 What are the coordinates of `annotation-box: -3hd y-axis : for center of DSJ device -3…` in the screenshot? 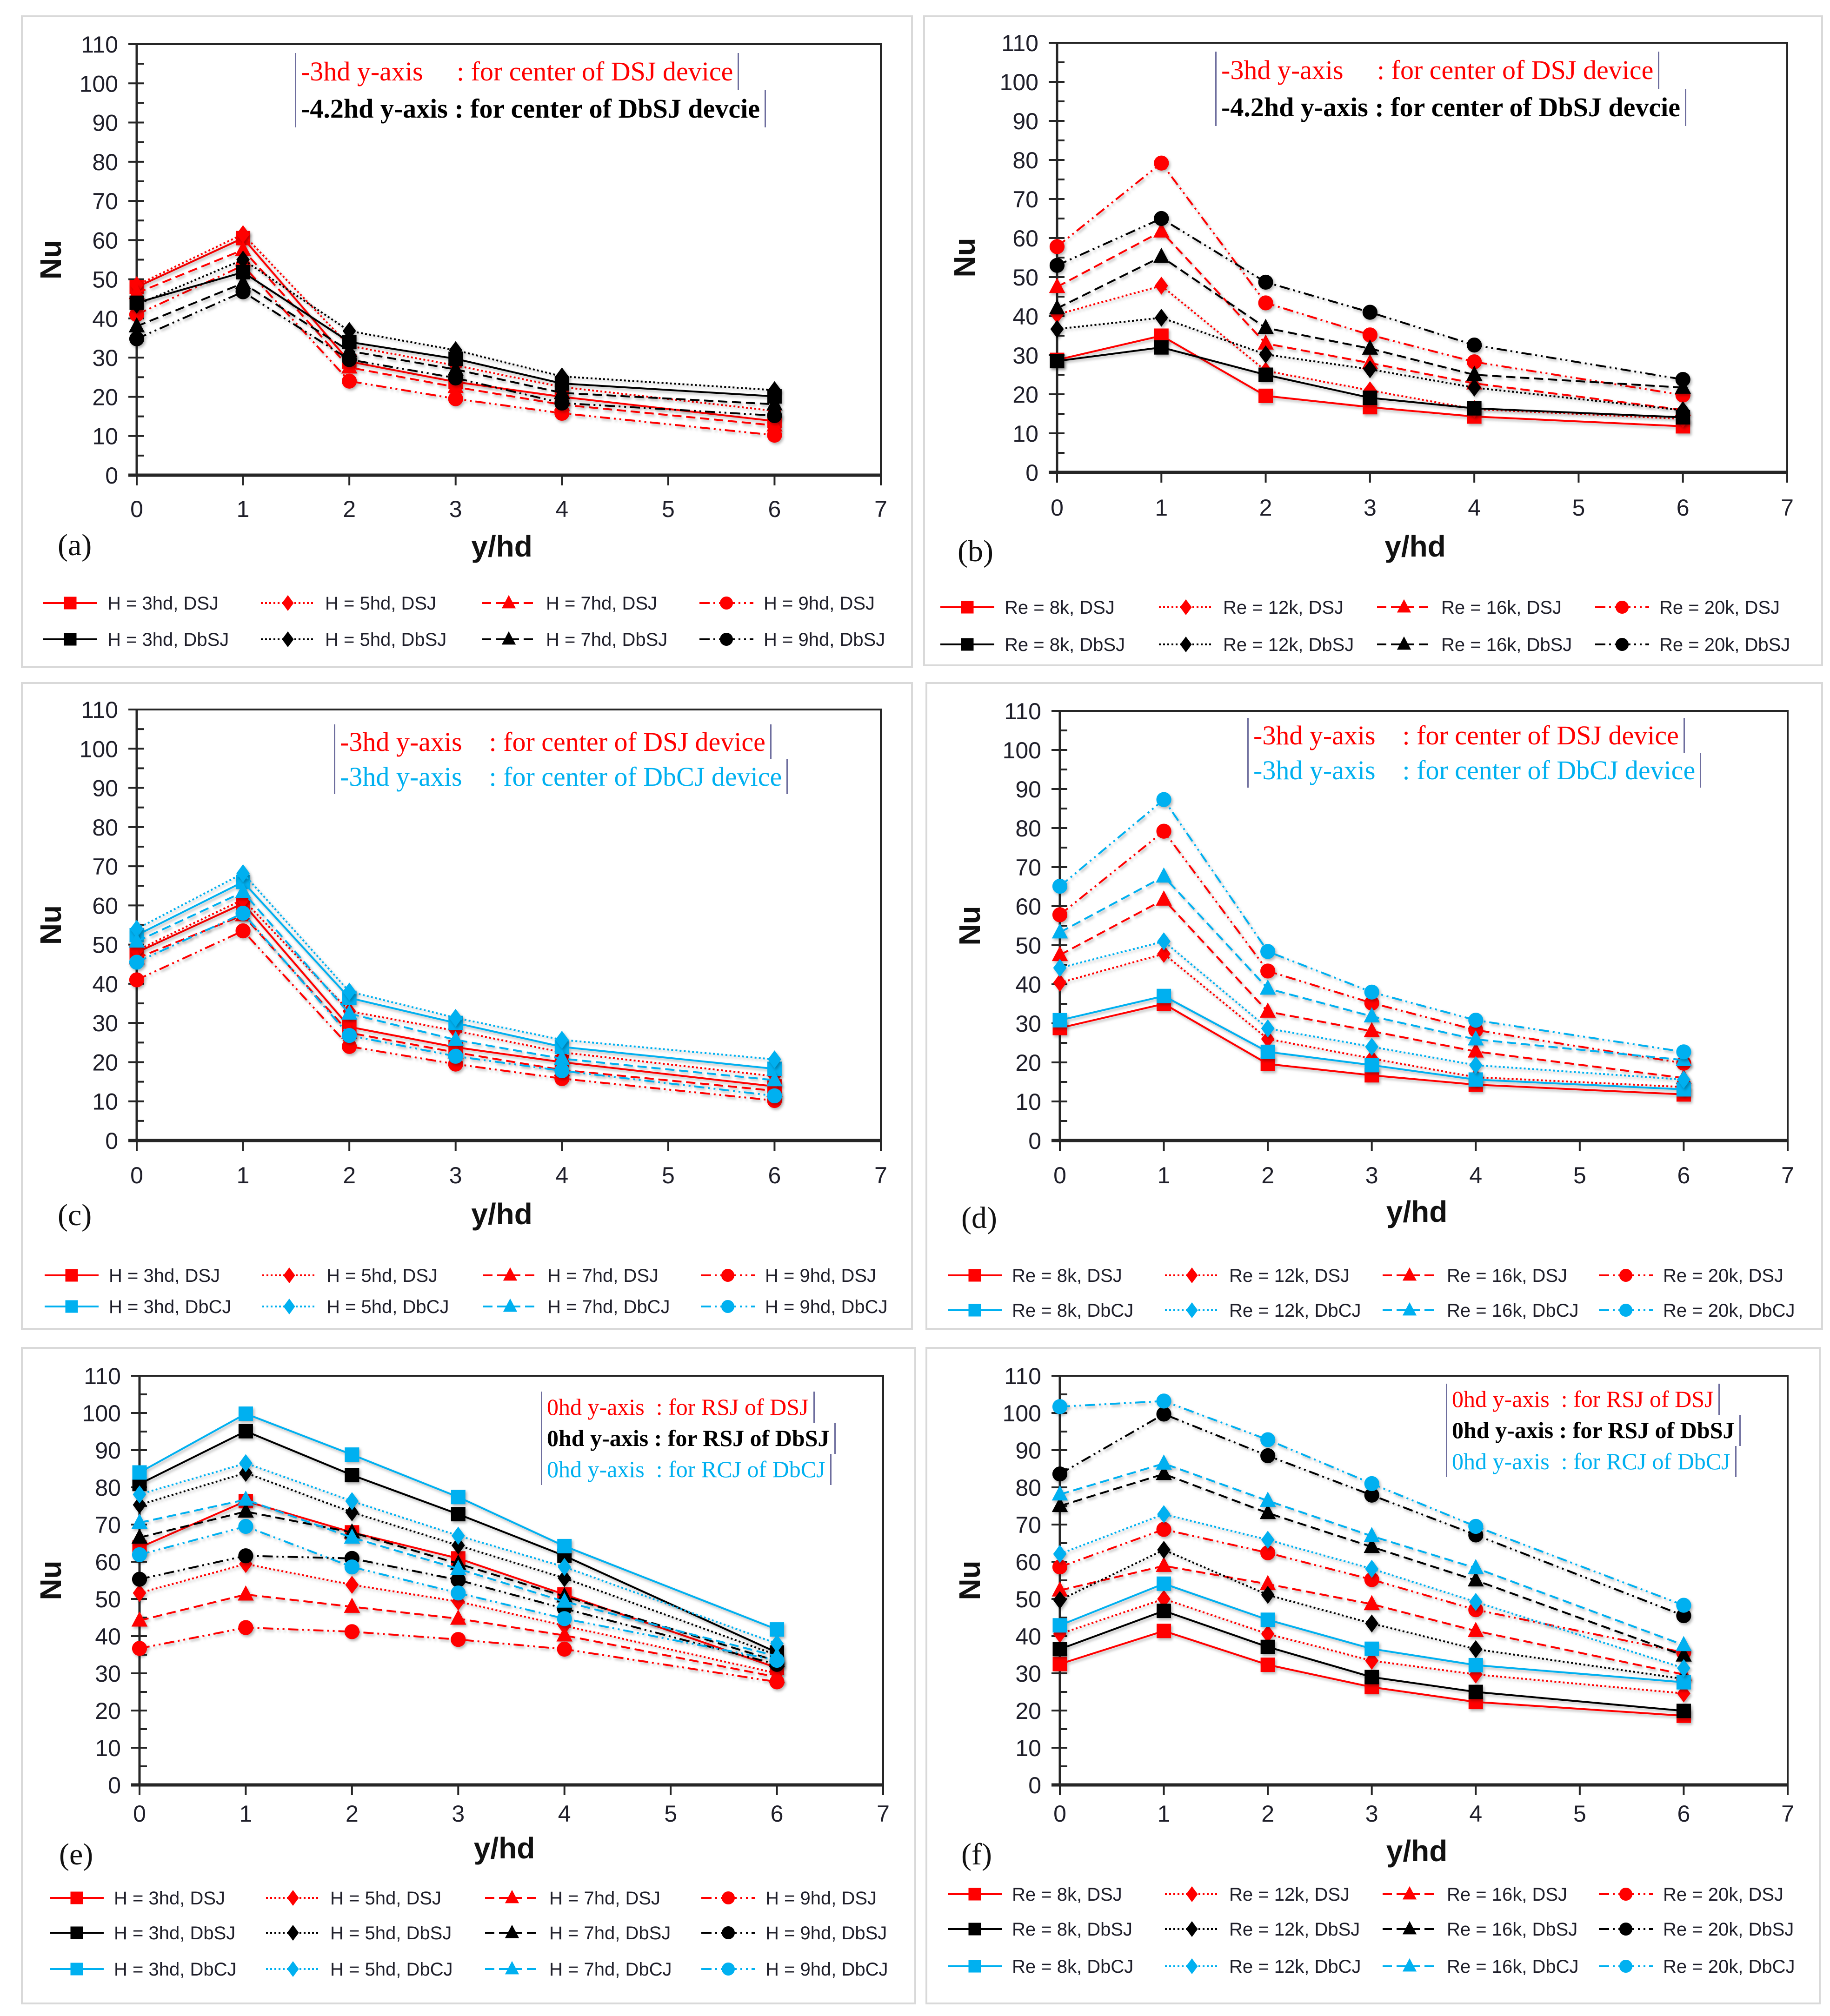 It's located at (561, 759).